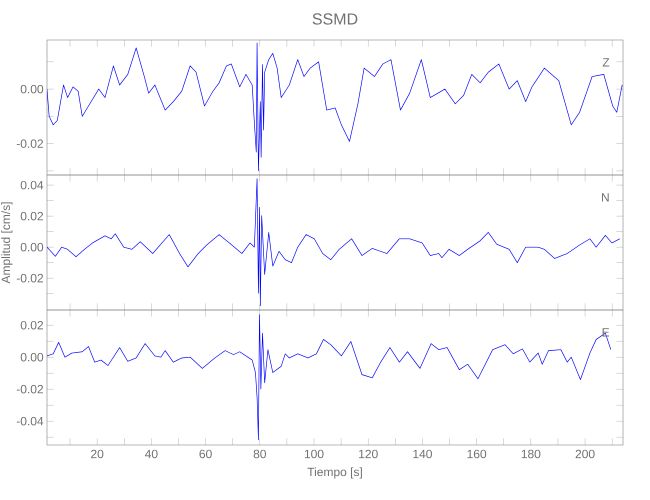 This screenshot has width=650, height=500. I want to click on x-tick-label: 60, so click(206, 454).